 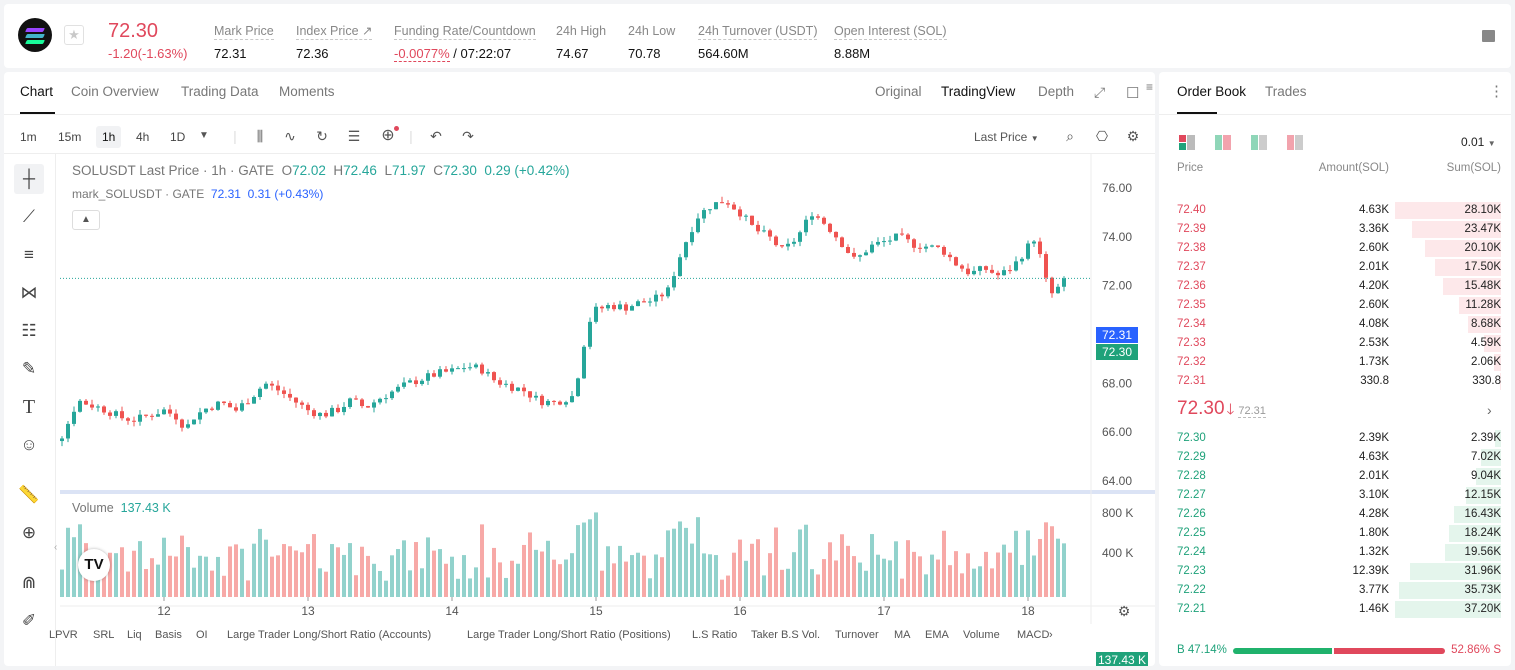 What do you see at coordinates (204, 135) in the screenshot?
I see `timeframe-dropdown-icon: ▼` at bounding box center [204, 135].